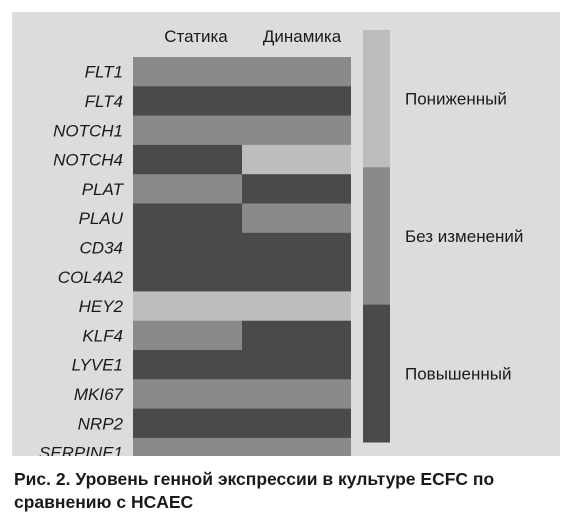  What do you see at coordinates (88, 130) in the screenshot?
I see `gene-label-notch1: NOTCH1` at bounding box center [88, 130].